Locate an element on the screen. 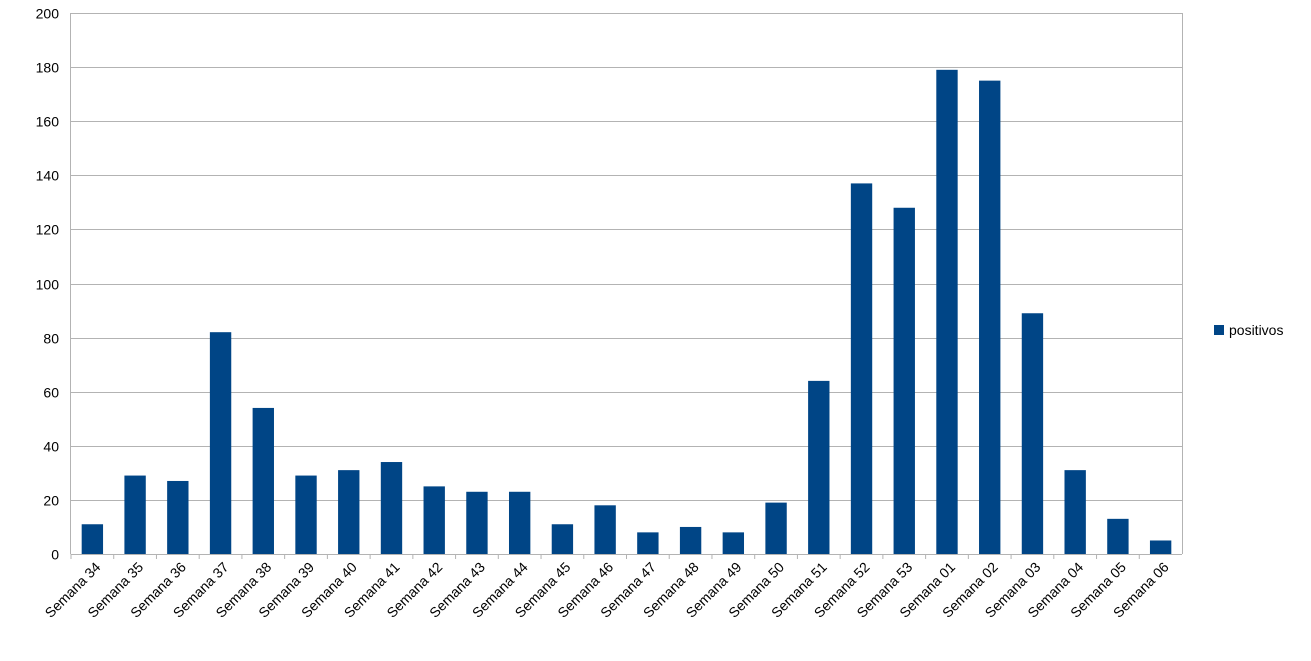 This screenshot has height=661, width=1311. legend-label-positivos: positivos is located at coordinates (1256, 330).